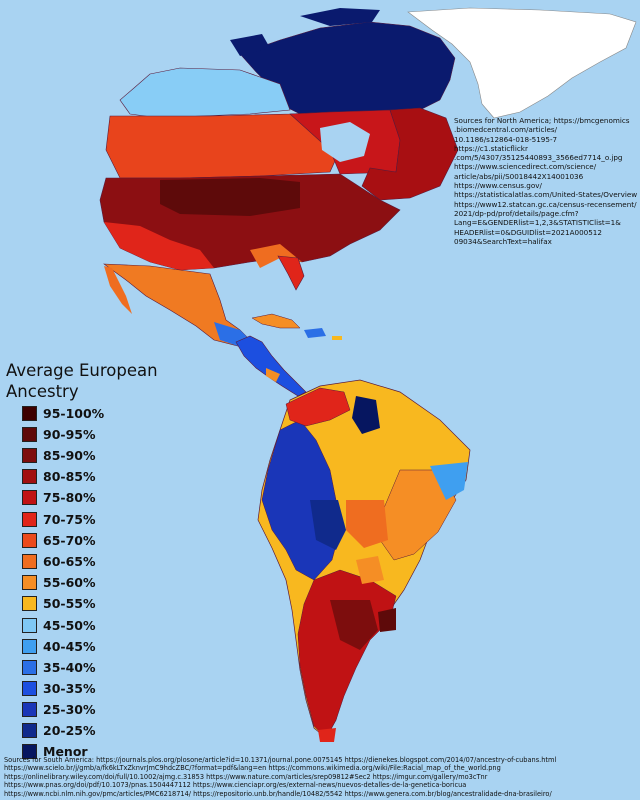 This screenshot has width=640, height=800. Describe the element at coordinates (82, 370) in the screenshot. I see `legend-title-line-1: Average European` at that location.